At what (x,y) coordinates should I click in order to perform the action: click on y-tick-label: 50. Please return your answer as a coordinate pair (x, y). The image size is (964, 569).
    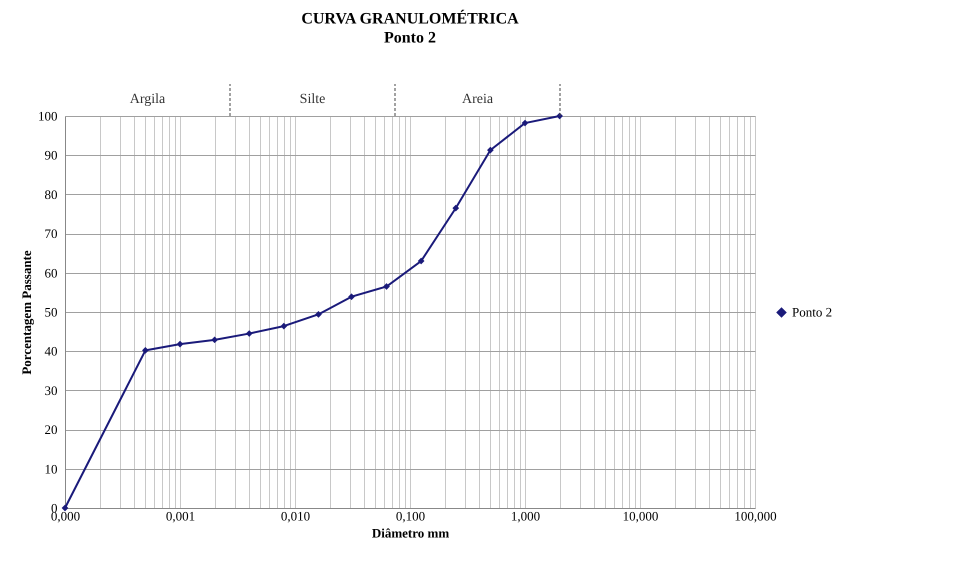
    Looking at the image, I should click on (51, 312).